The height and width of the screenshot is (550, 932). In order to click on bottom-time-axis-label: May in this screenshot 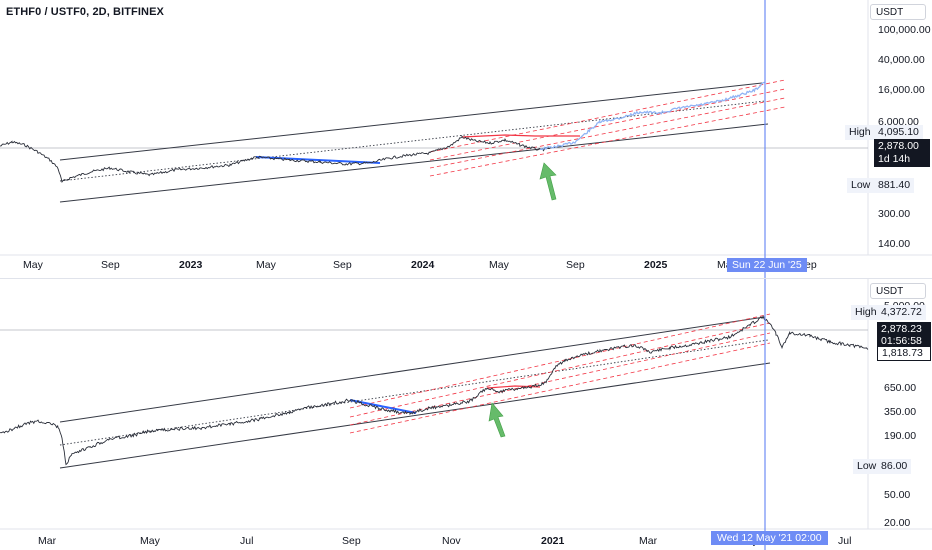, I will do `click(150, 541)`.